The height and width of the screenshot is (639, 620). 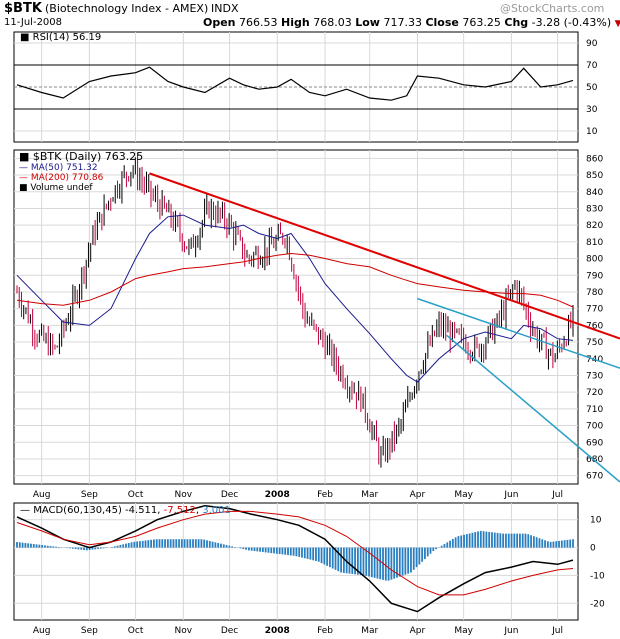 What do you see at coordinates (77, 510) in the screenshot?
I see `macd-label-prefix: MACD(60,130,45)` at bounding box center [77, 510].